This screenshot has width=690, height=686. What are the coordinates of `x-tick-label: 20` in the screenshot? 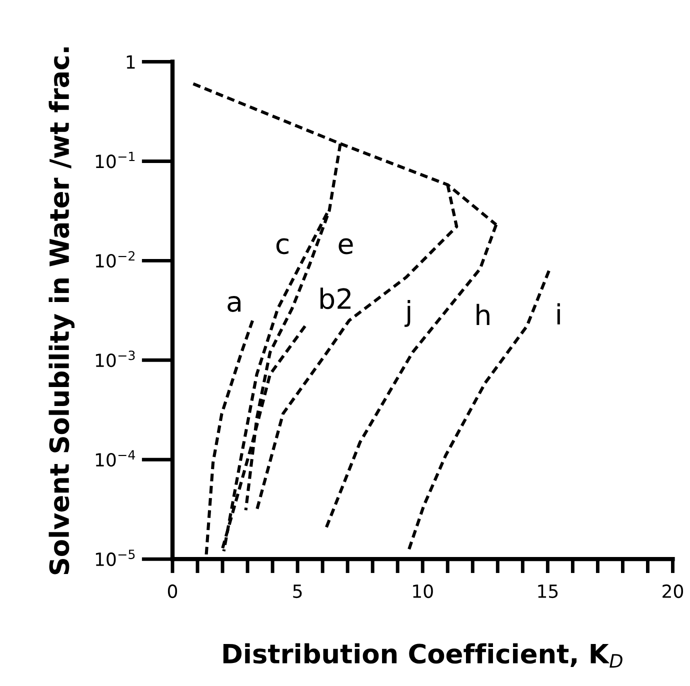 It's located at (673, 591).